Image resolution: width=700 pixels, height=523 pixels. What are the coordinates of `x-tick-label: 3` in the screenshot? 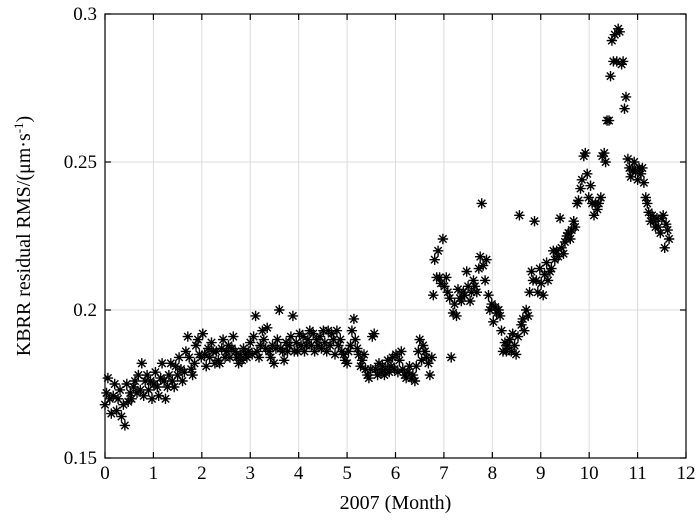 It's located at (251, 473).